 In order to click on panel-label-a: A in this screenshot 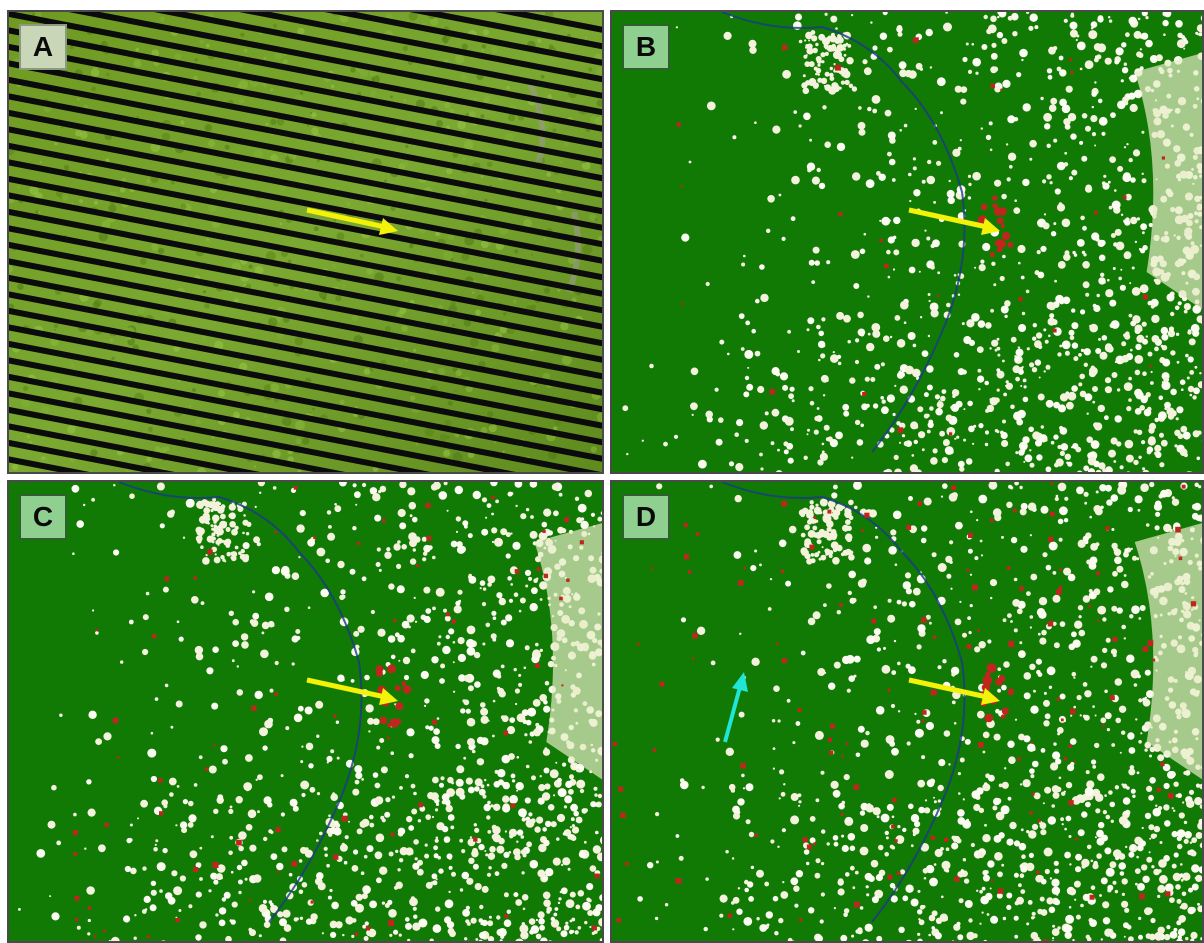, I will do `click(43, 47)`.